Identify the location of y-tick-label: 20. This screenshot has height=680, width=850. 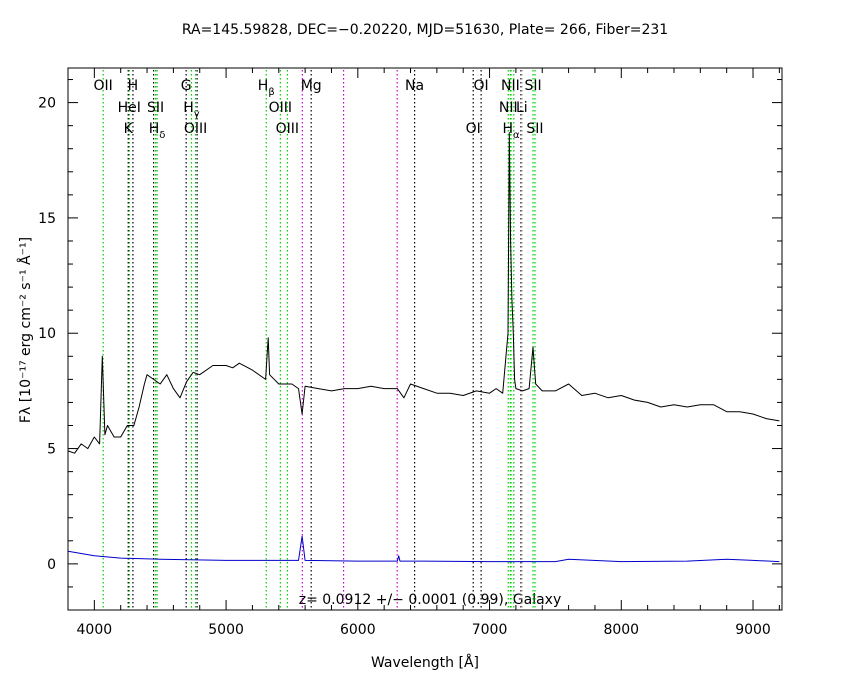
(47, 104).